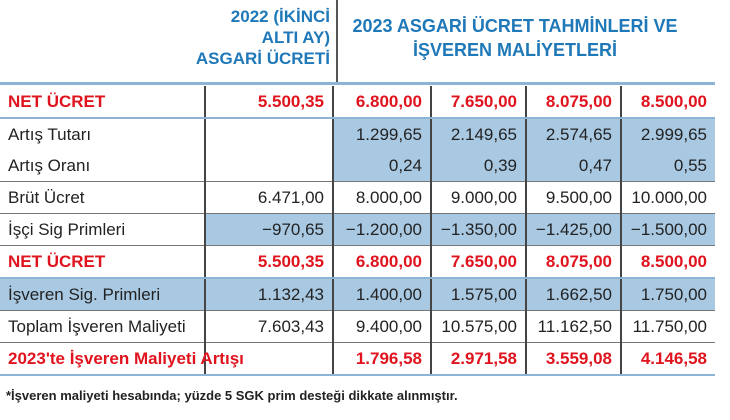 The height and width of the screenshot is (420, 730). I want to click on value-cell: 11.750,00, so click(668, 326).